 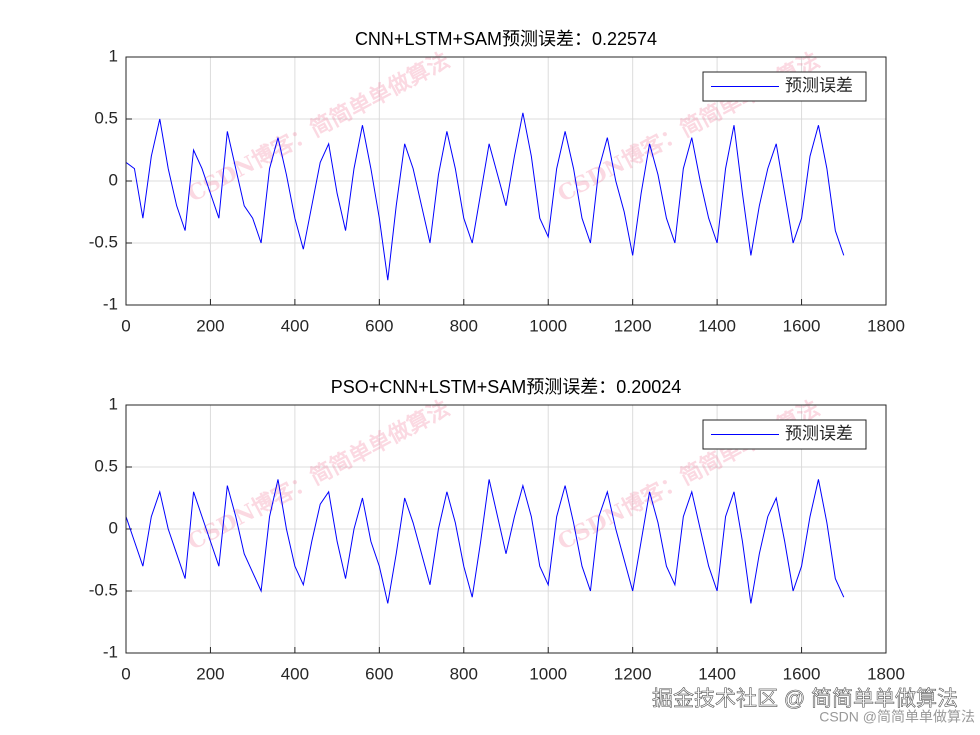 What do you see at coordinates (506, 39) in the screenshot?
I see `chart-title: CNN+LSTM+SAM预测误差：0.22574` at bounding box center [506, 39].